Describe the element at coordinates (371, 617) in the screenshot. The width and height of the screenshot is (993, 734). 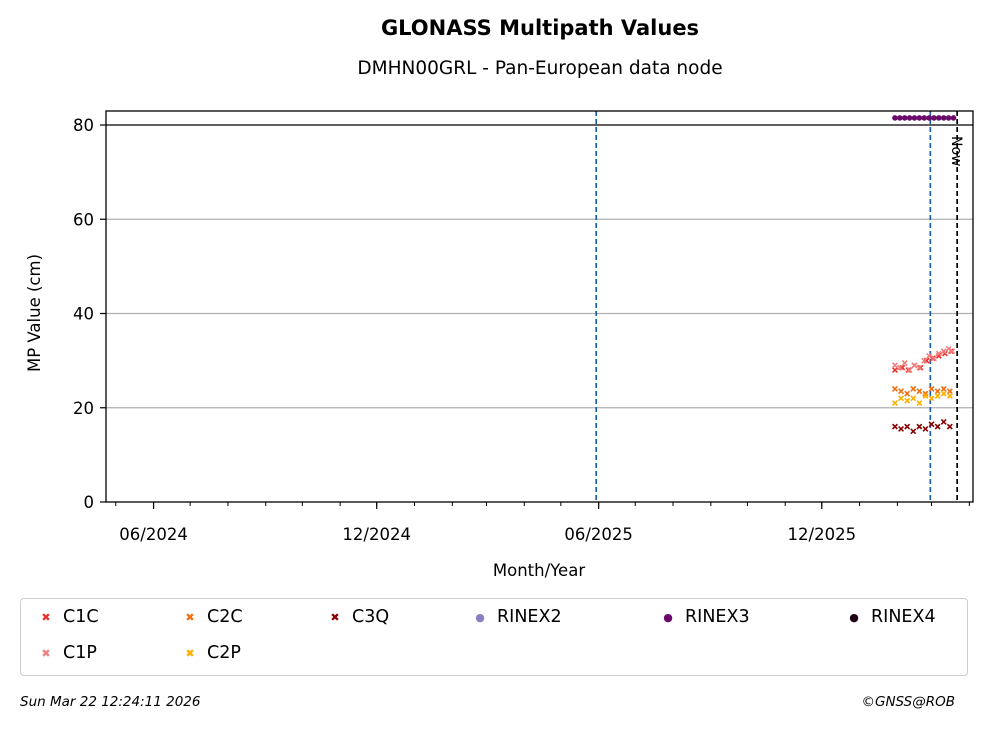
I see `legend-label: C3Q` at that location.